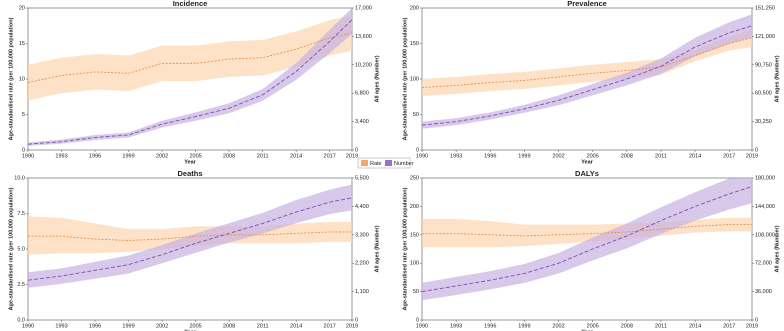 The width and height of the screenshot is (784, 331). Describe the element at coordinates (765, 235) in the screenshot. I see `y2-tick-label: 108,000` at that location.